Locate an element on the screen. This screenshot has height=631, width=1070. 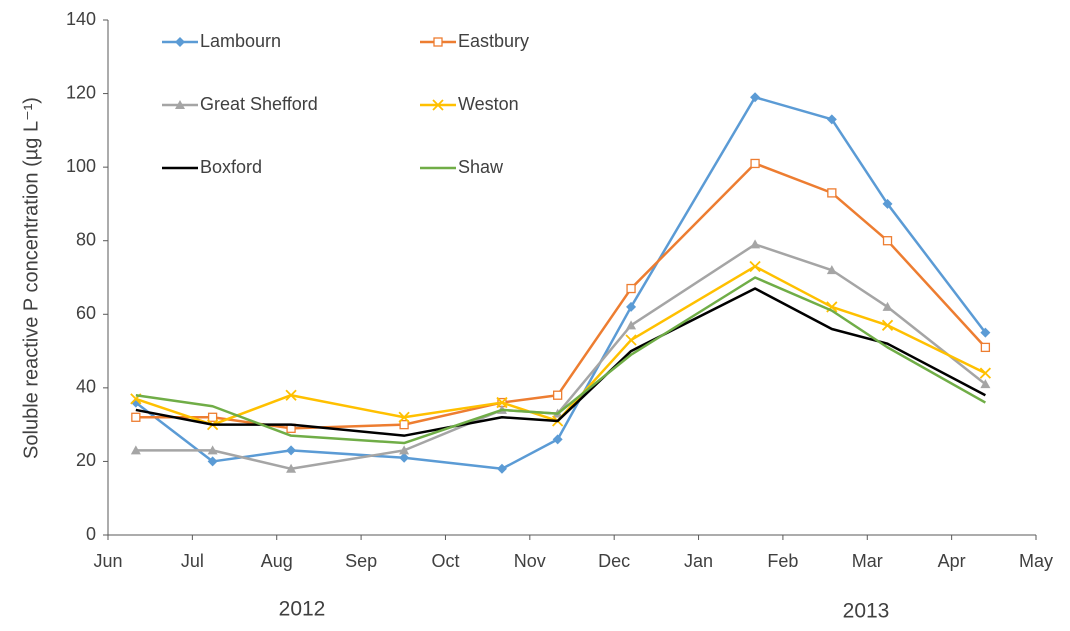
y-tick-label: 120 is located at coordinates (81, 92).